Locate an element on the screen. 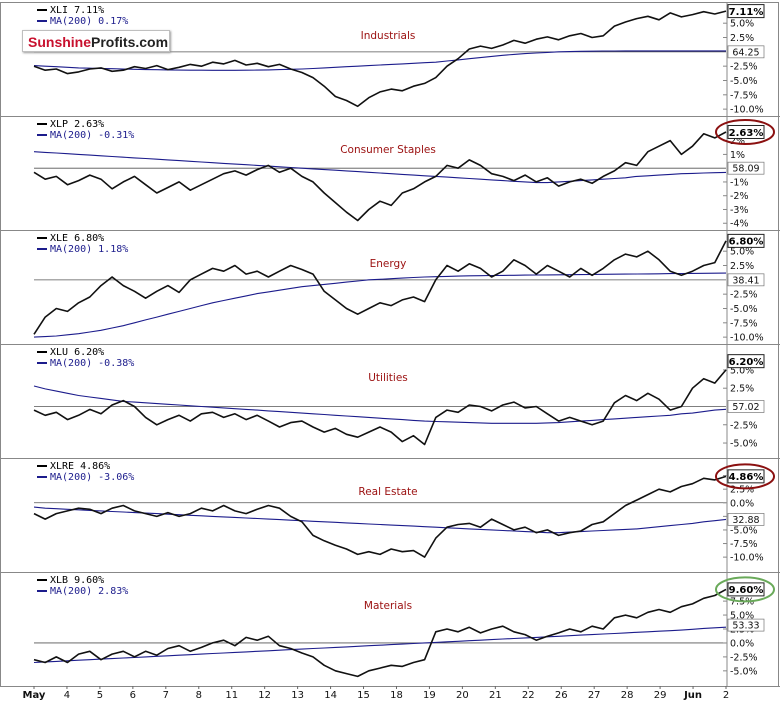  ma-value-label: 57.02 is located at coordinates (745, 407).